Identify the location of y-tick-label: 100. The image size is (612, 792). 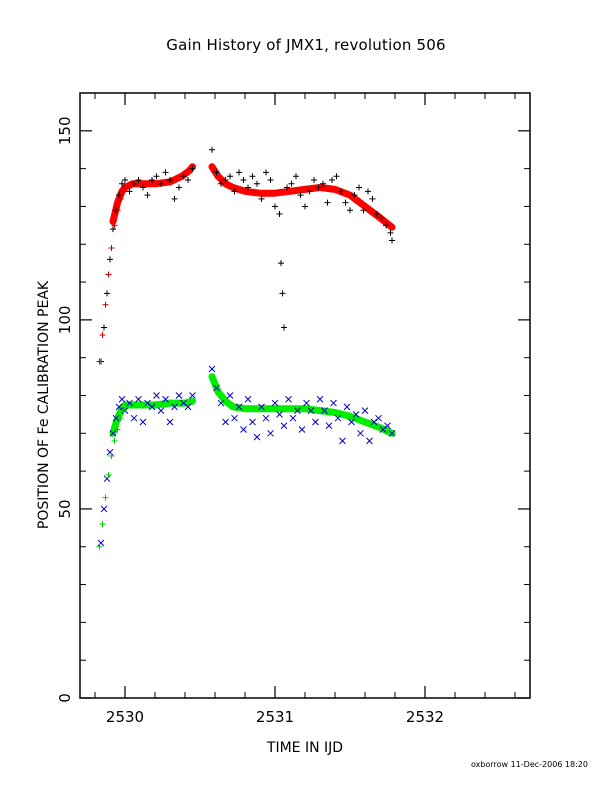
(65, 320).